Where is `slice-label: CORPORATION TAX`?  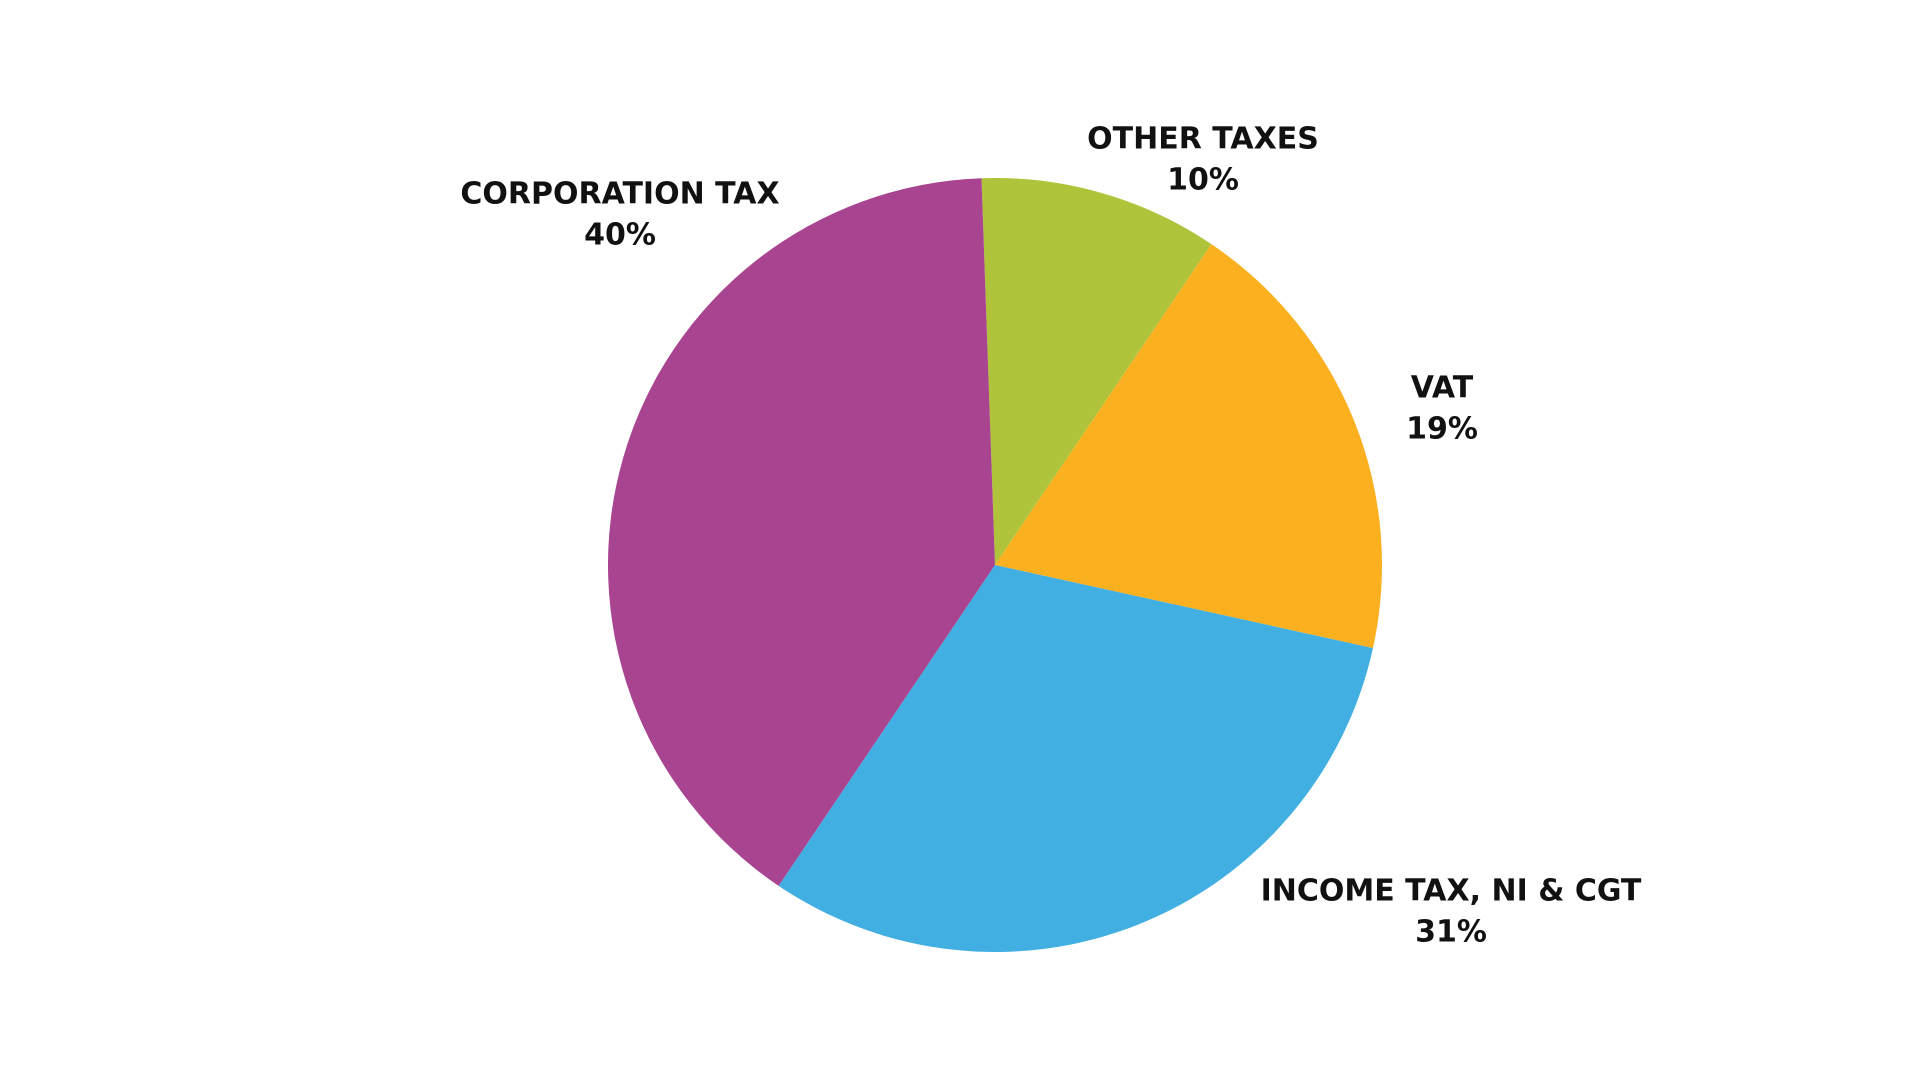
slice-label: CORPORATION TAX is located at coordinates (619, 194).